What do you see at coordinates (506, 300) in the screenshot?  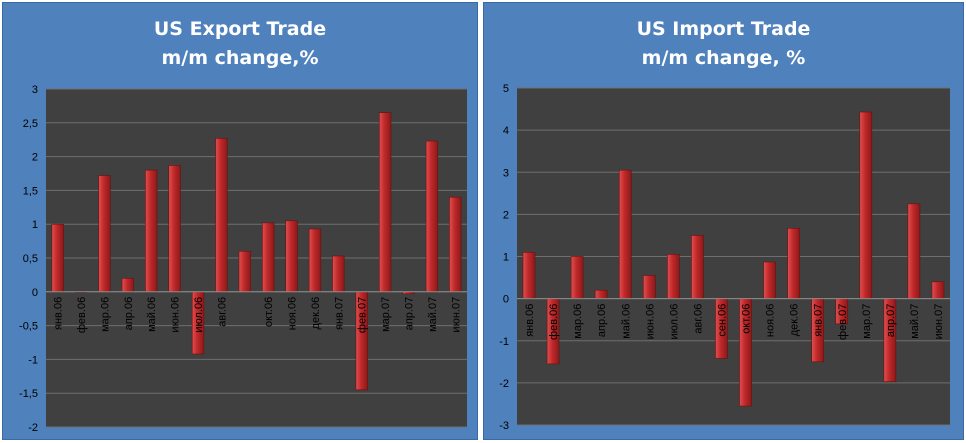 I see `import-y-tick-label: 0` at bounding box center [506, 300].